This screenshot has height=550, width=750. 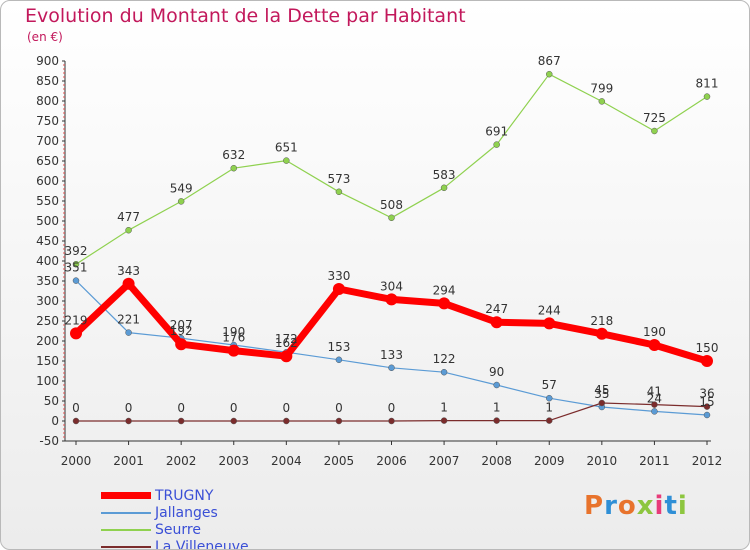 I want to click on data-label: 304, so click(x=391, y=286).